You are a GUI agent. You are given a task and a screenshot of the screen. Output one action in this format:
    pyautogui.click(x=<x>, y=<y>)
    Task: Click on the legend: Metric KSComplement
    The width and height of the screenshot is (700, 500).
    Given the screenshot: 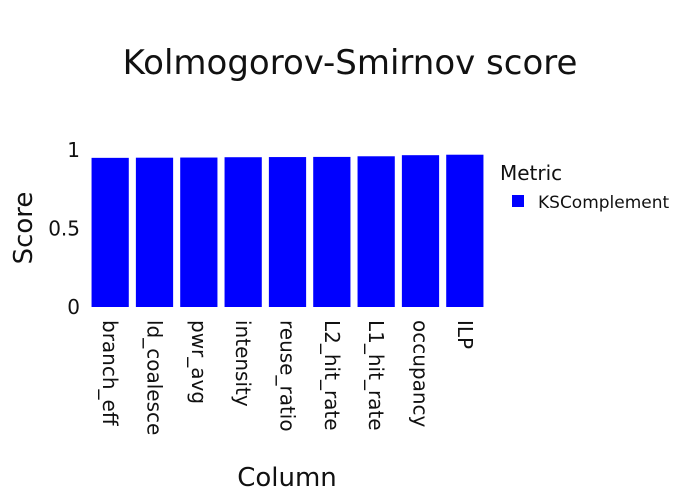 What is the action you would take?
    pyautogui.click(x=585, y=187)
    